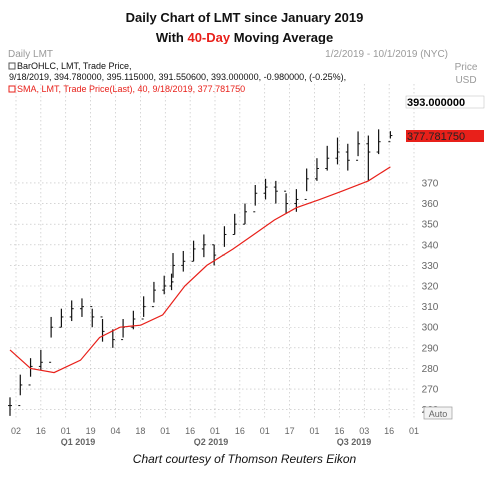 The height and width of the screenshot is (480, 489). Describe the element at coordinates (244, 17) in the screenshot. I see `chart-title: Daily Chart of LMT since January 2019` at that location.